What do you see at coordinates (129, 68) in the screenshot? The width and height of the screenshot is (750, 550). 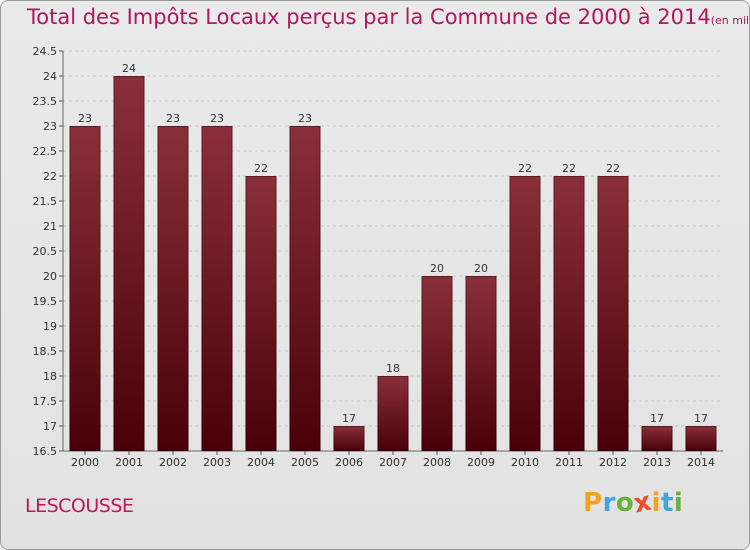 I see `data-label-2001: 24` at bounding box center [129, 68].